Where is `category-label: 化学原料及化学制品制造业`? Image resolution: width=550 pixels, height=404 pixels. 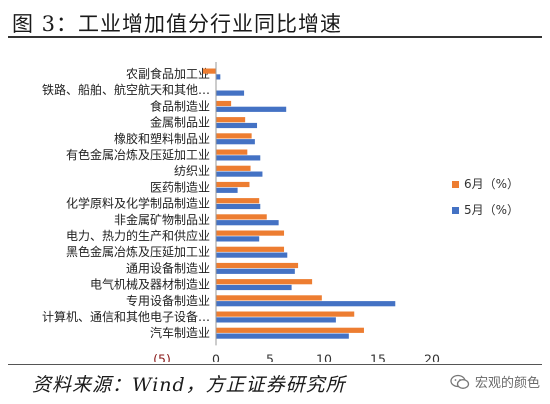 category-label: 化学原料及化学制品制造业 is located at coordinates (138, 203).